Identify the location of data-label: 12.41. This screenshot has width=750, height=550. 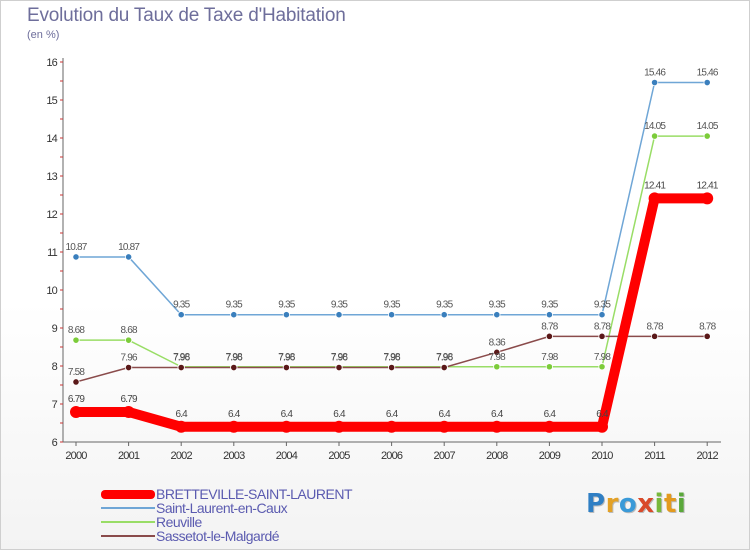
(655, 185).